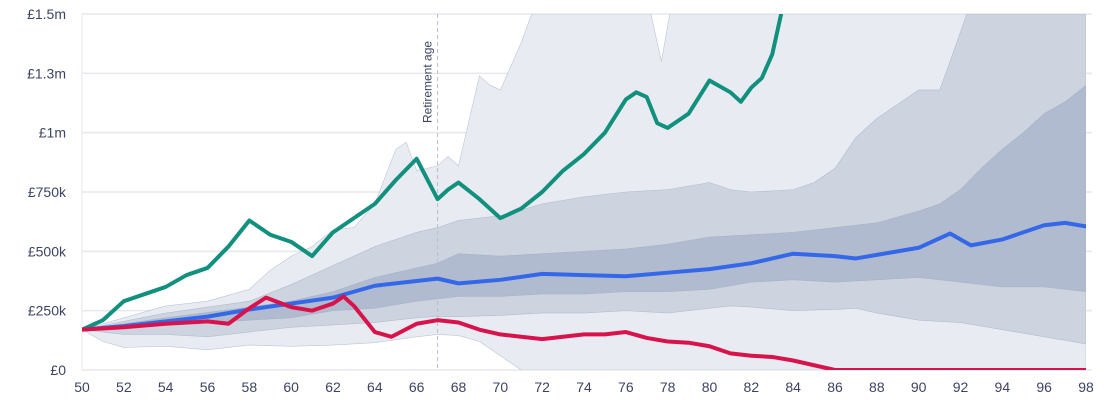 The image size is (1106, 413). Describe the element at coordinates (417, 387) in the screenshot. I see `x-tick-label: 66` at that location.